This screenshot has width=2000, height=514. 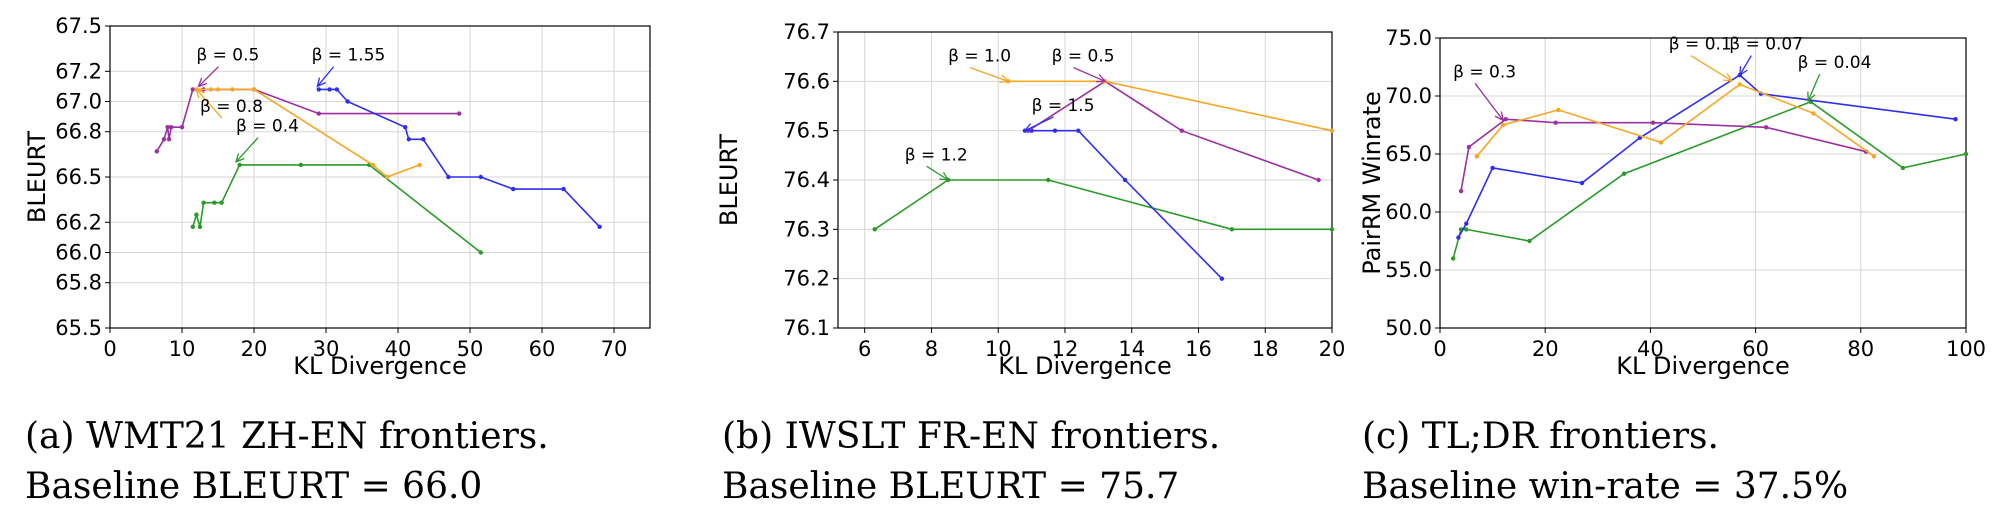 I want to click on y-tick-label: 50.0, so click(x=1408, y=328).